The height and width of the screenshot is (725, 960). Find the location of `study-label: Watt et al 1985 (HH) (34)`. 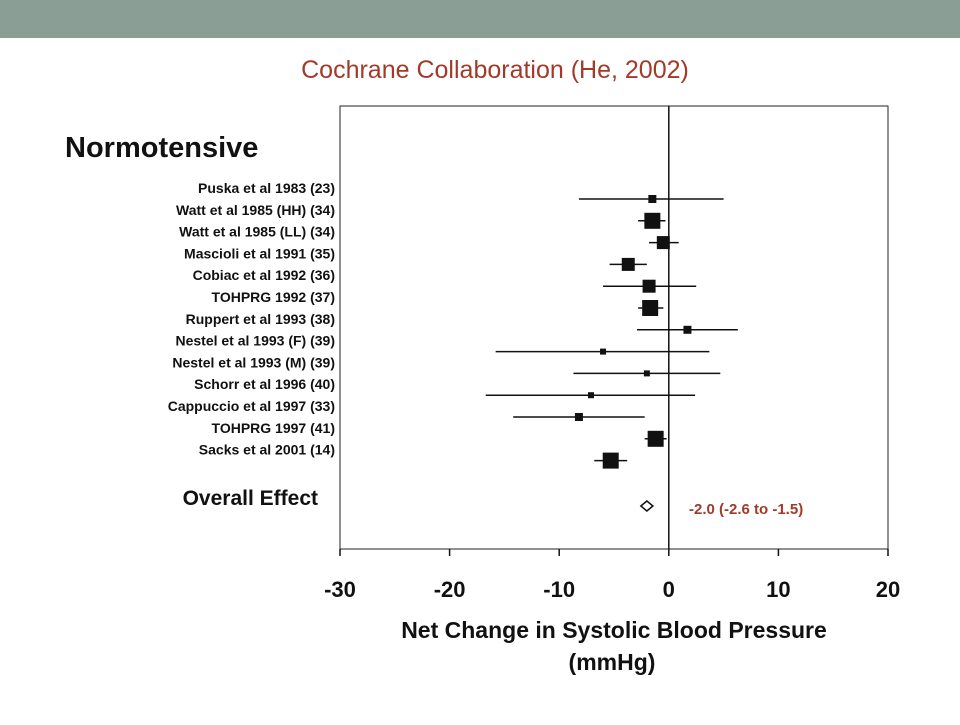

study-label: Watt et al 1985 (HH) (34) is located at coordinates (255, 210).